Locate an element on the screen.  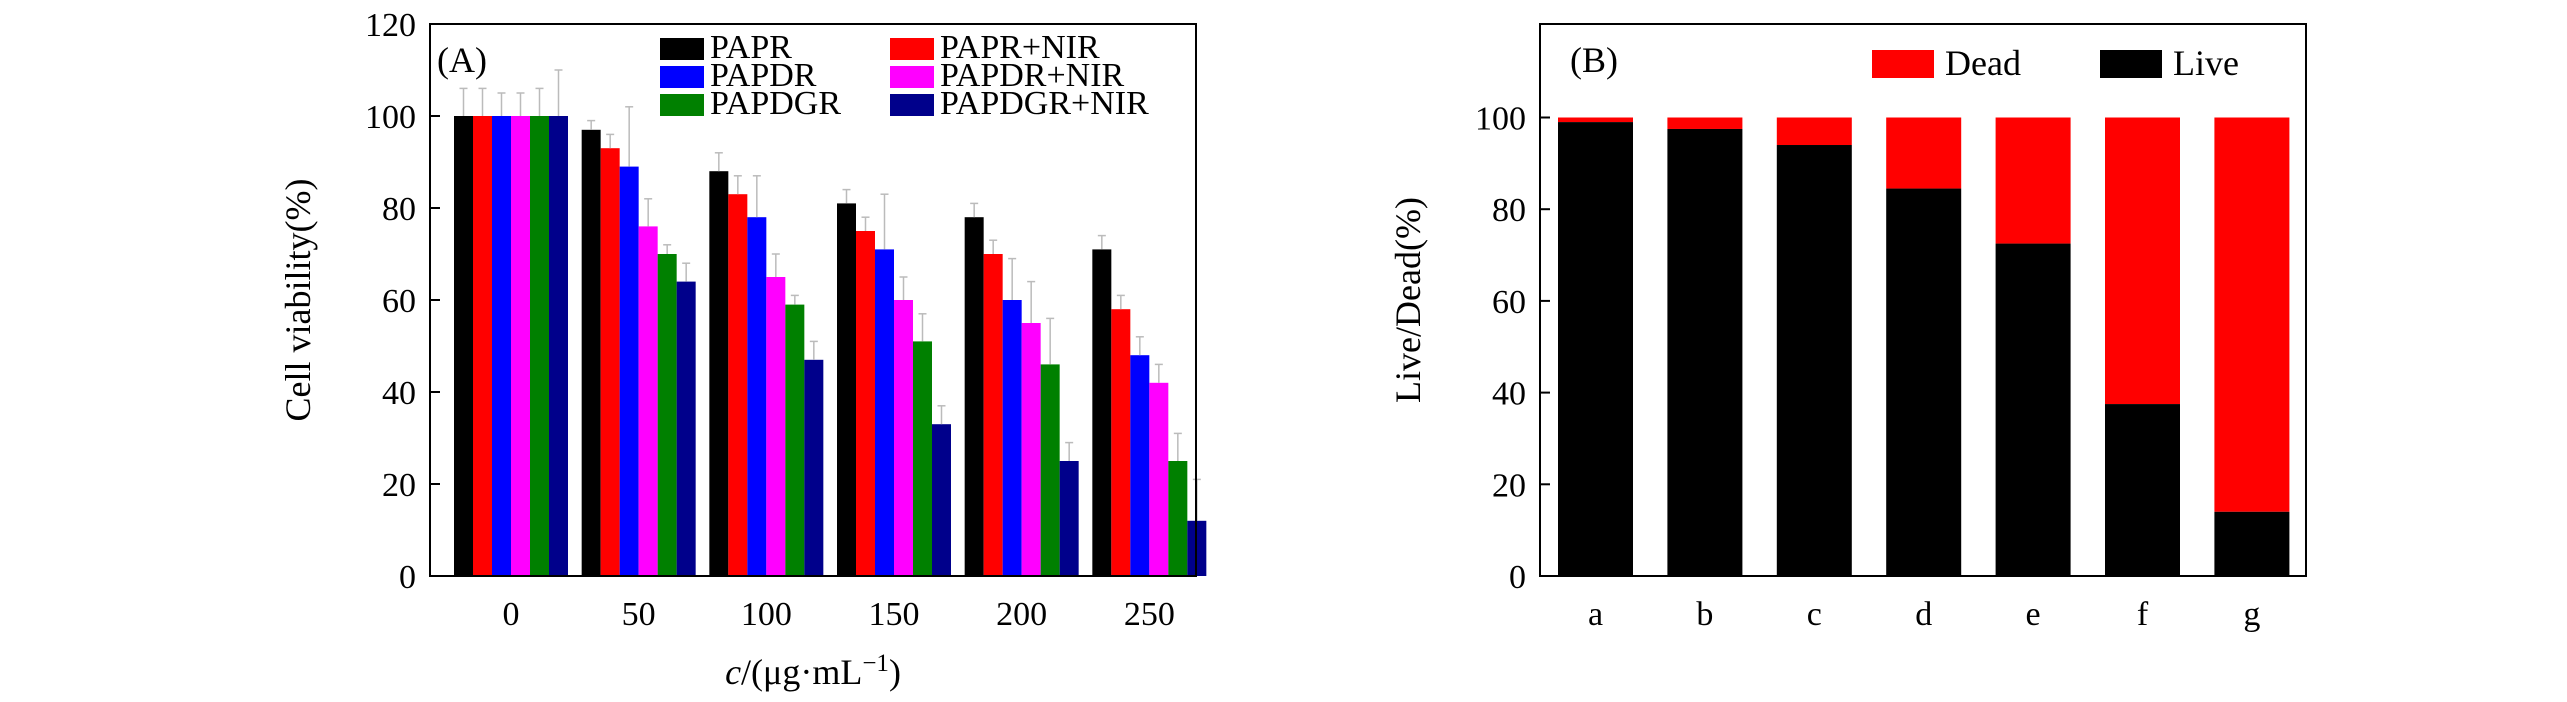
x-tick-label: b is located at coordinates (1704, 614).